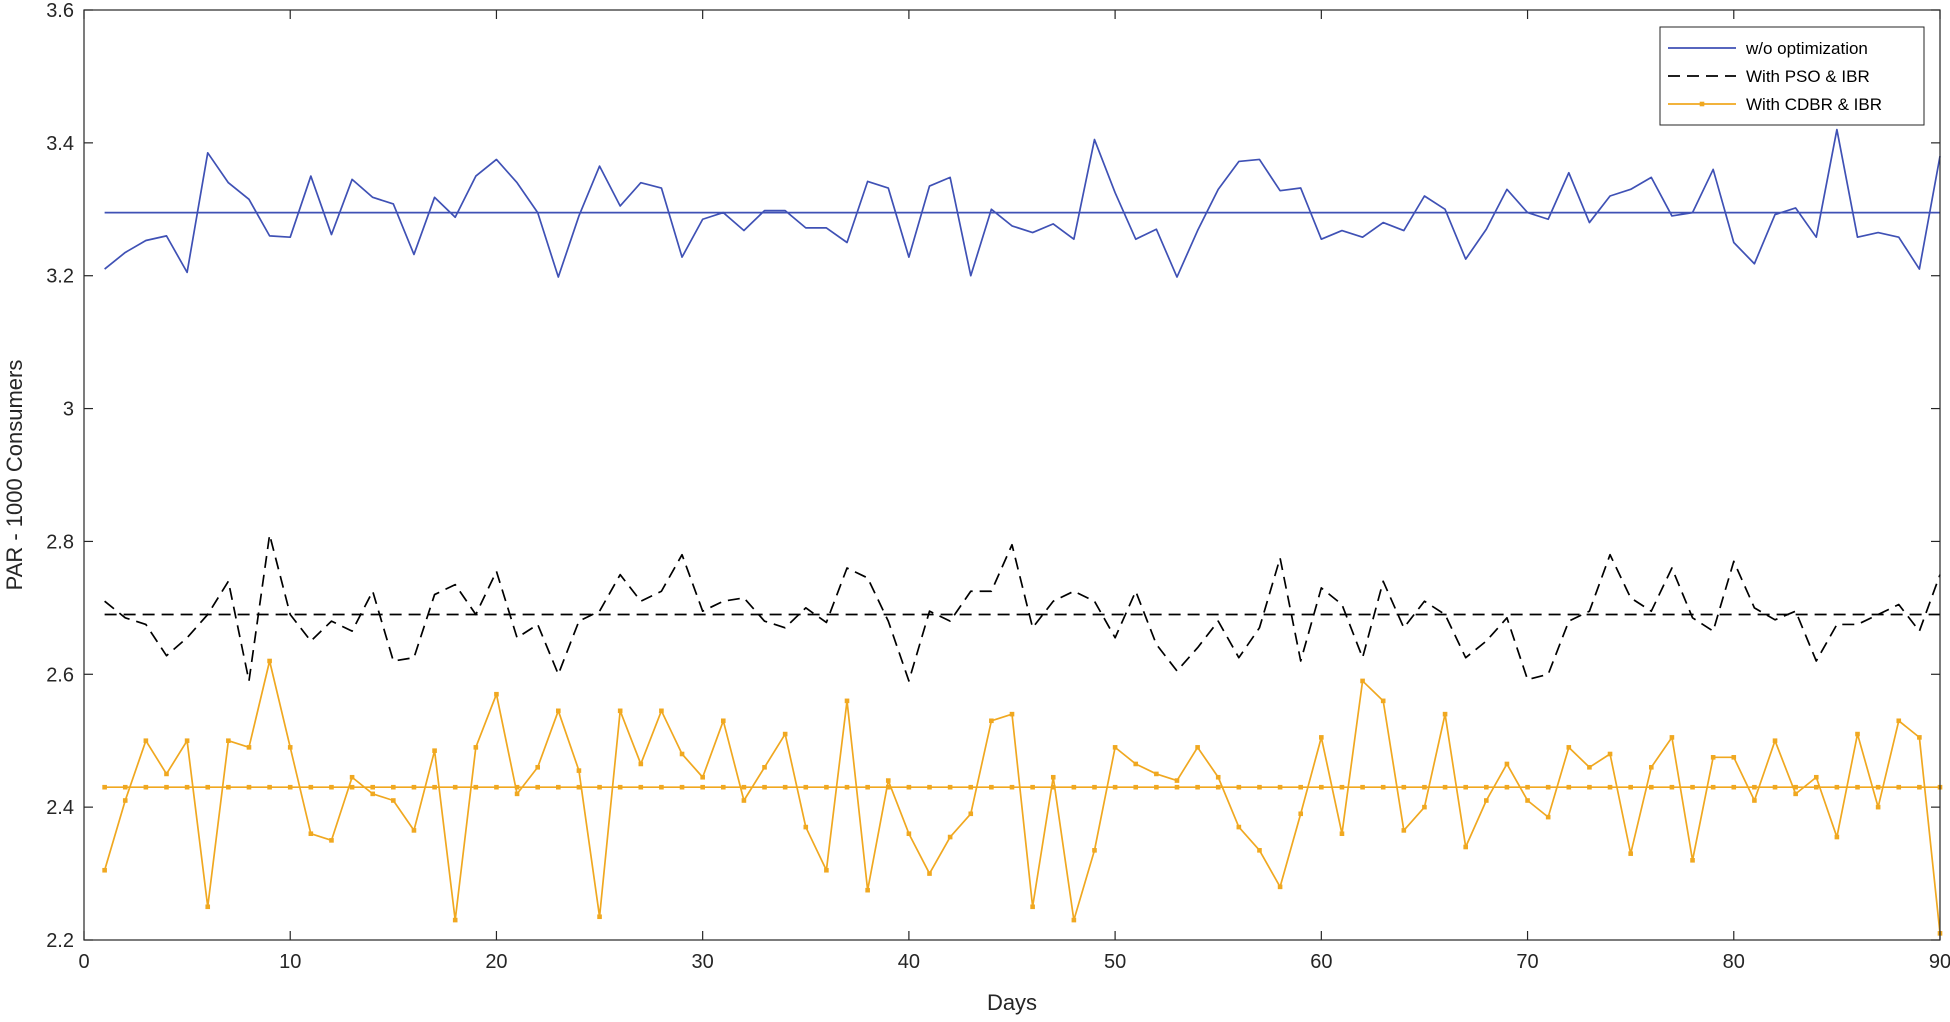  What do you see at coordinates (1808, 76) in the screenshot?
I see `legend-label: With PSO & IBR` at bounding box center [1808, 76].